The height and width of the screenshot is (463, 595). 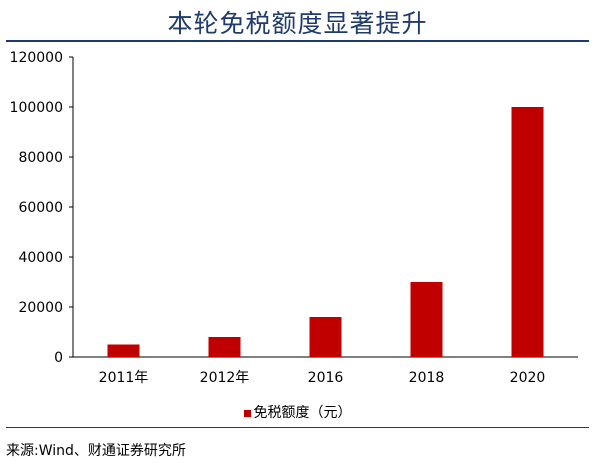 What do you see at coordinates (36, 58) in the screenshot?
I see `y-tick-label: 120000` at bounding box center [36, 58].